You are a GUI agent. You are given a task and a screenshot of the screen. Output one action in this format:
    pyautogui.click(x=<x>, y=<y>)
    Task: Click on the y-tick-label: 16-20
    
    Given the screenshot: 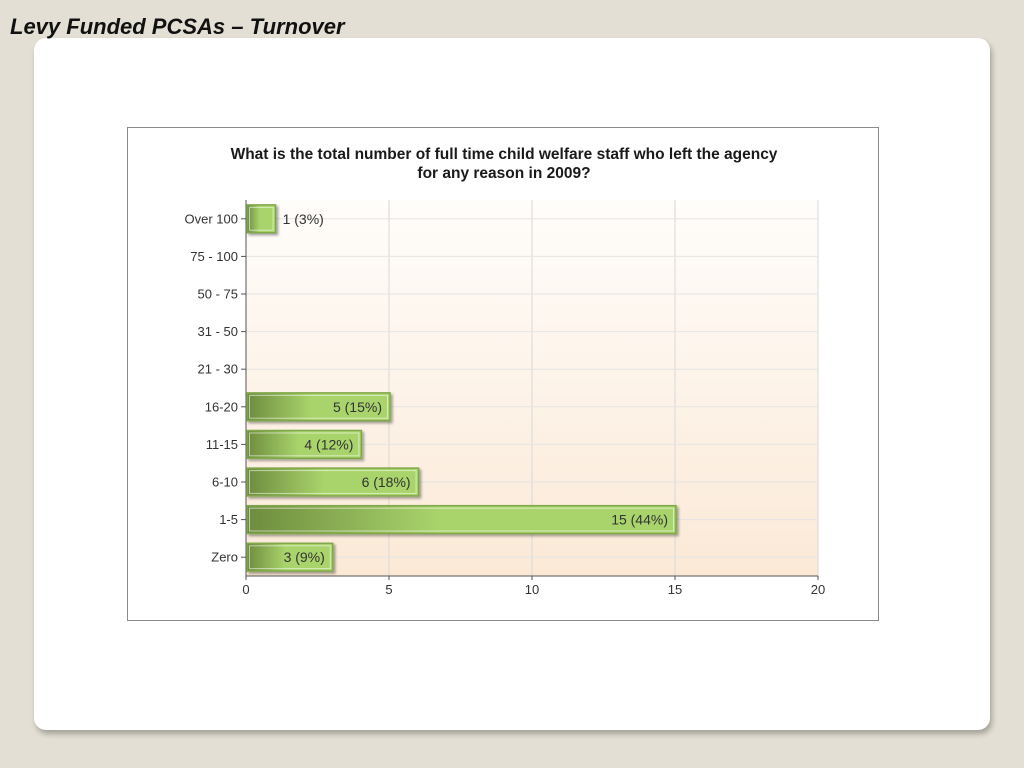 What is the action you would take?
    pyautogui.click(x=221, y=406)
    